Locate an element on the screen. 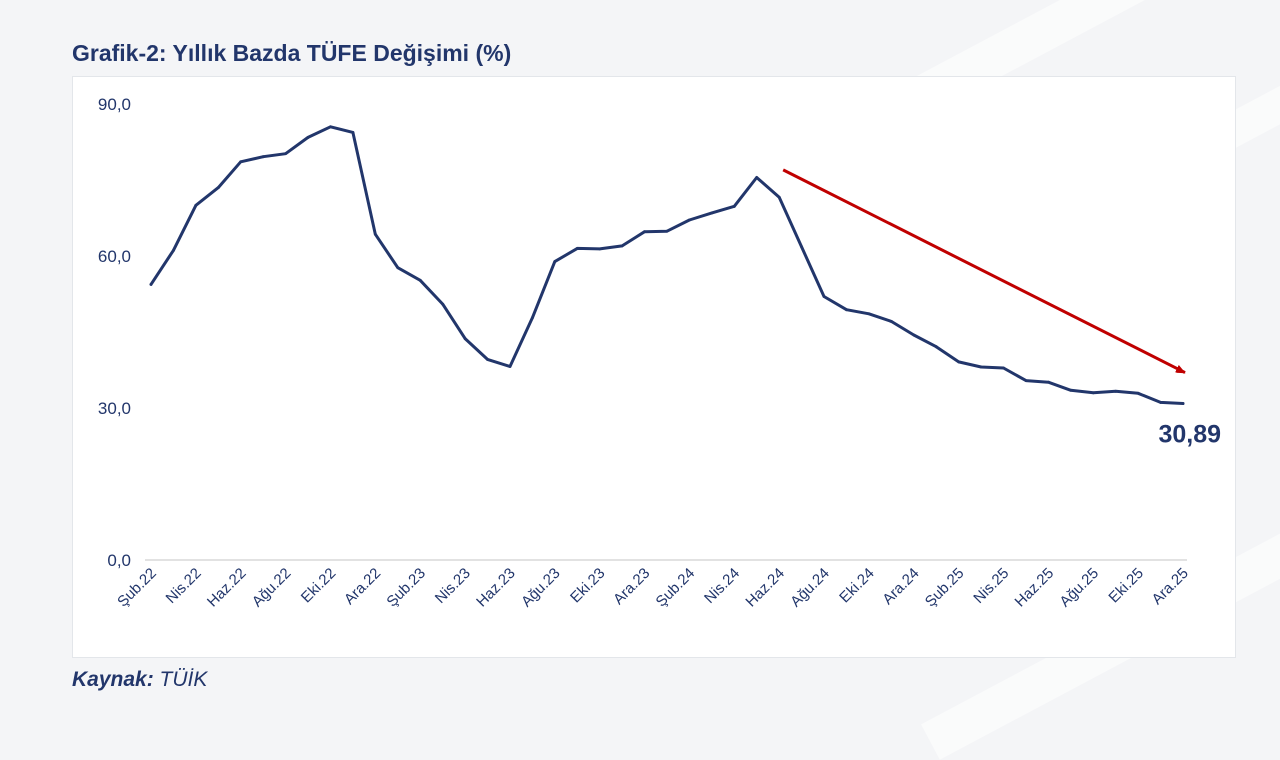  source-label: Kaynak: is located at coordinates (113, 679).